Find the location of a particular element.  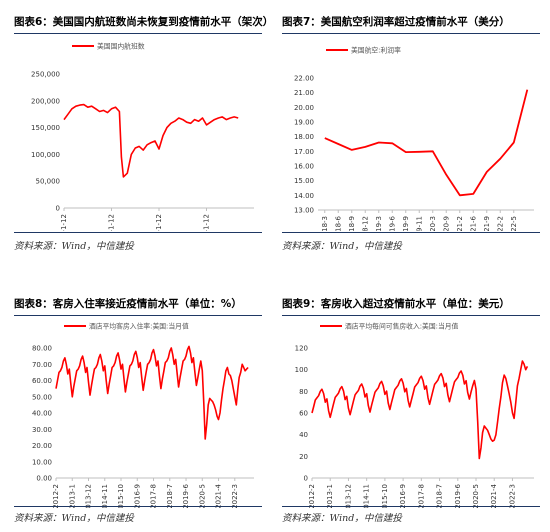

chart-title: 图表8：客房入住率接近疫情前水平（单位：%） is located at coordinates (128, 304).